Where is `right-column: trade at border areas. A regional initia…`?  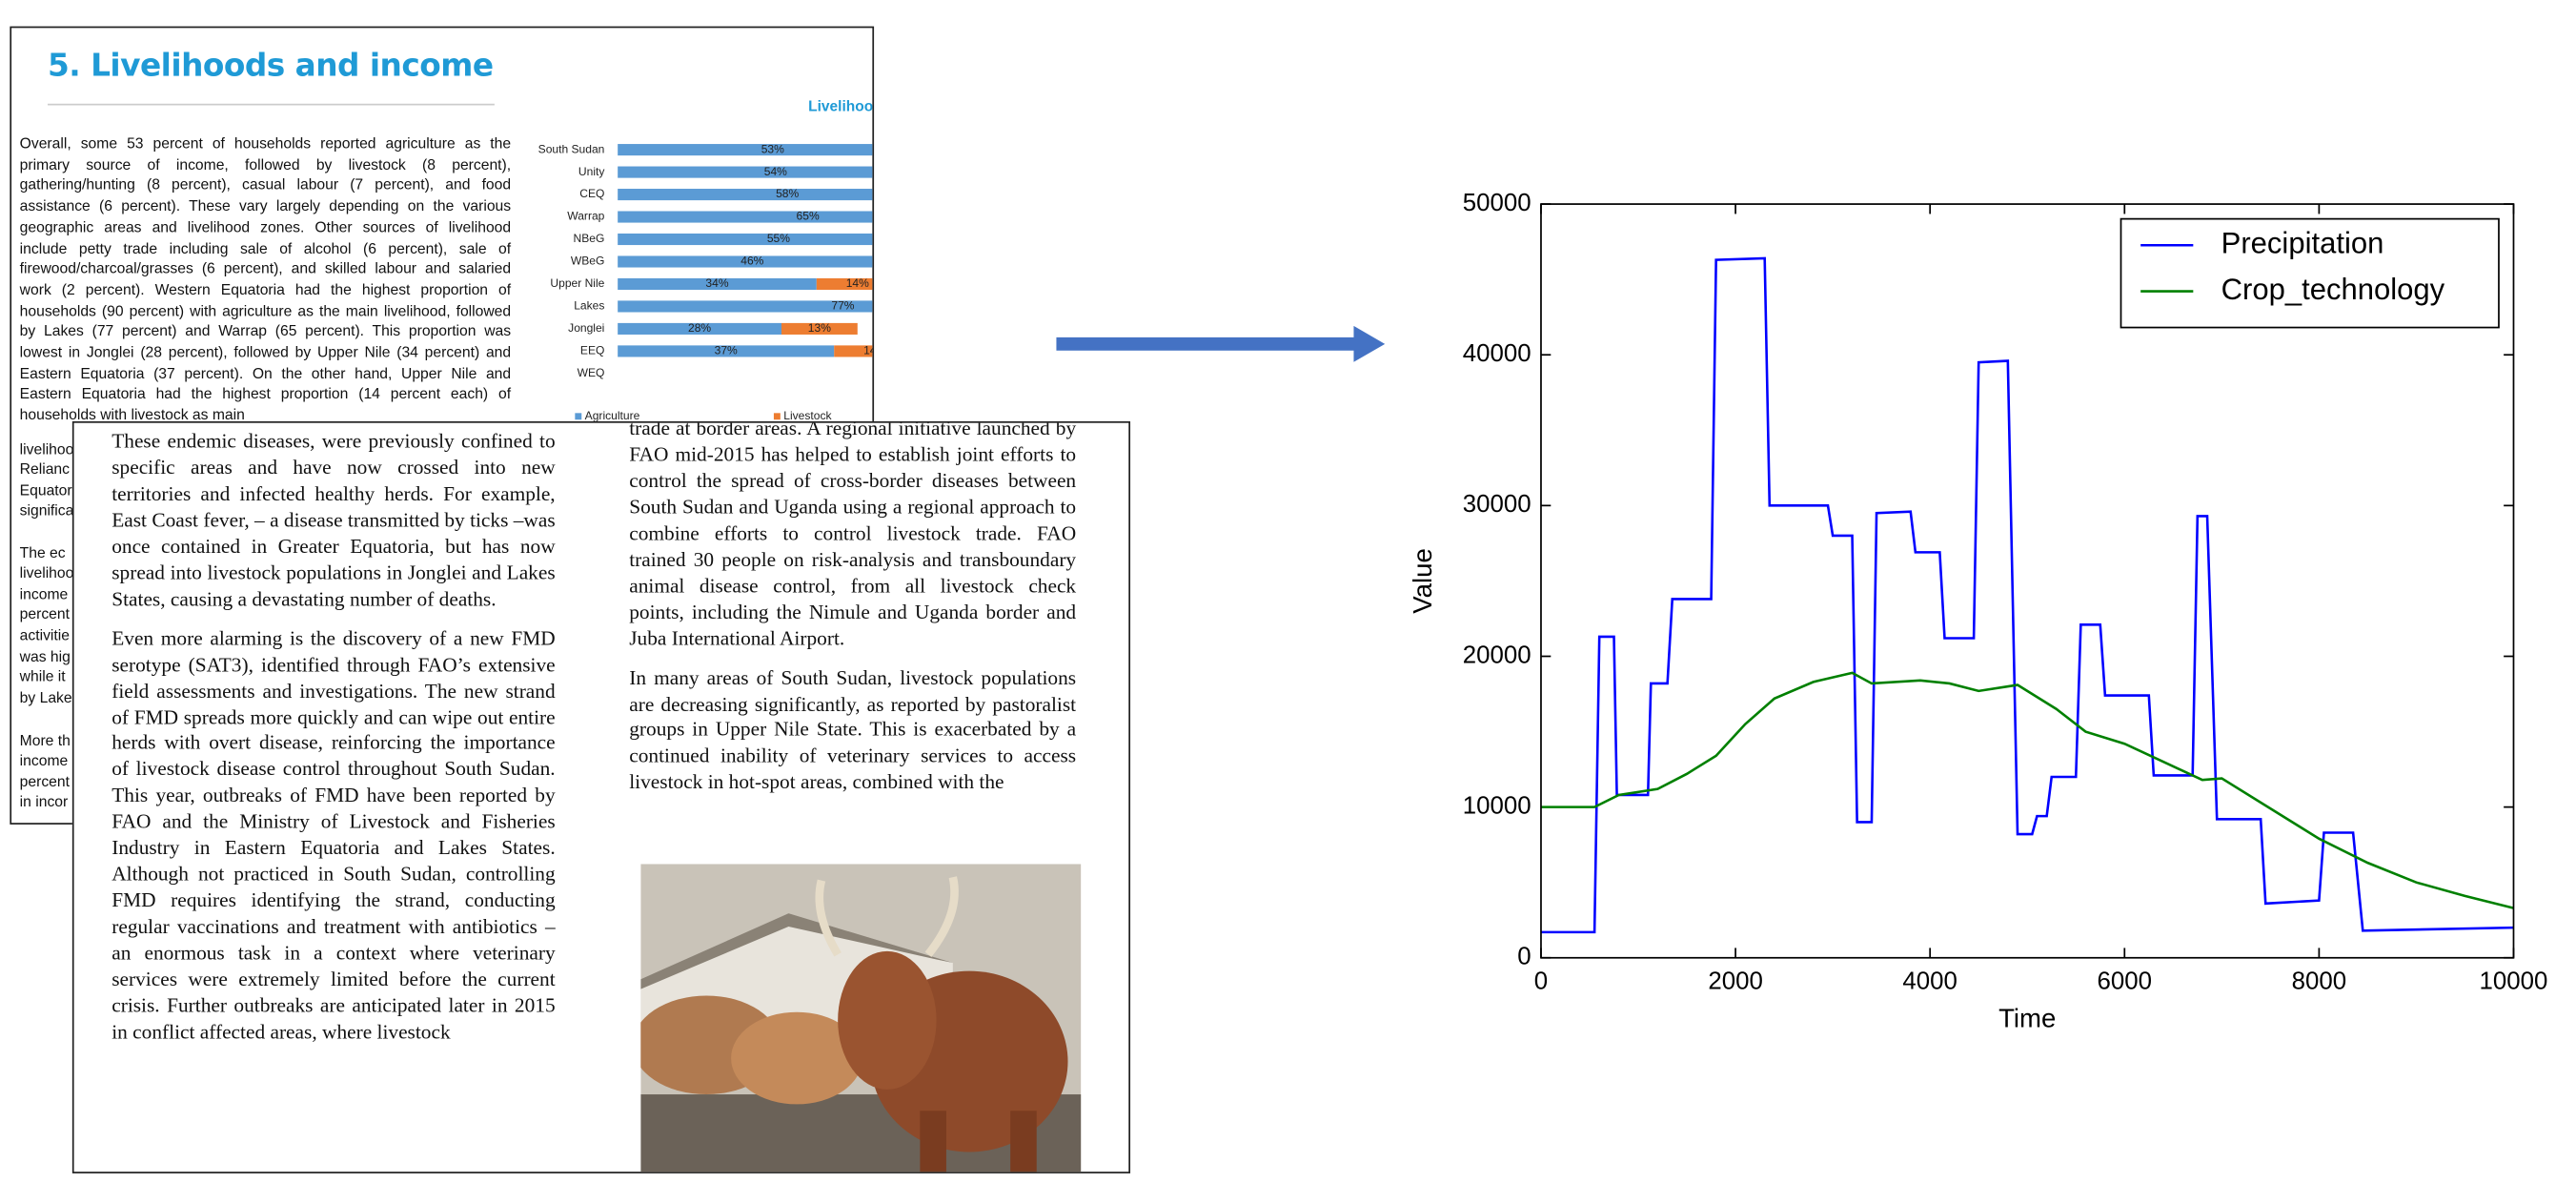
right-column: trade at border areas. A regional initia… is located at coordinates (853, 615).